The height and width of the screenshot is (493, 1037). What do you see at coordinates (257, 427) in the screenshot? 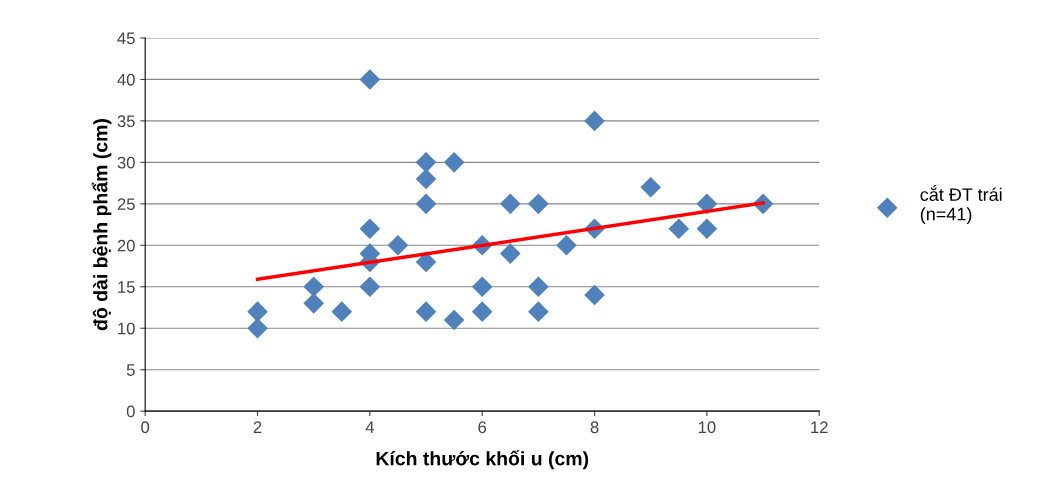
I see `x-tick-label: 2` at bounding box center [257, 427].